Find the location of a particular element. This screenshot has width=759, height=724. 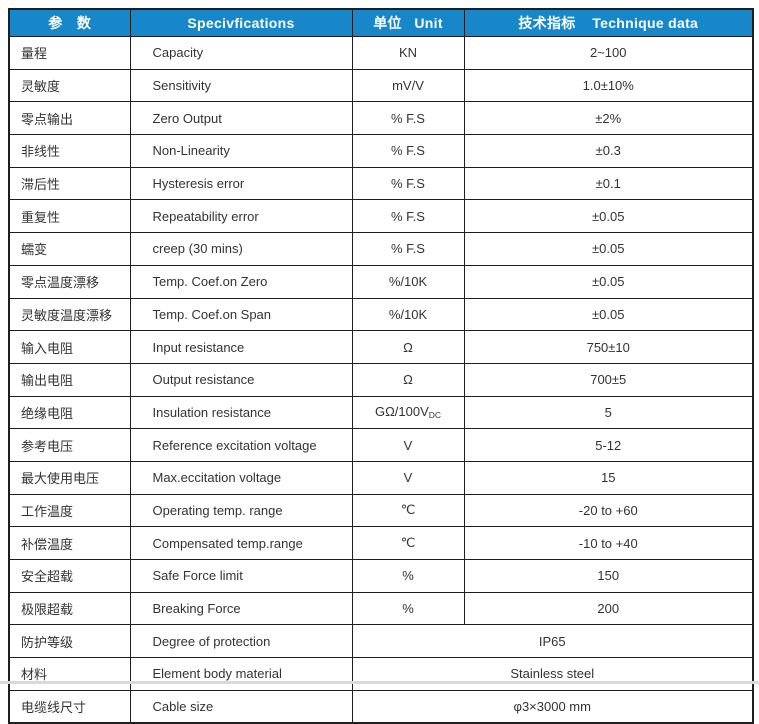

value-cell: 5 is located at coordinates (608, 412).